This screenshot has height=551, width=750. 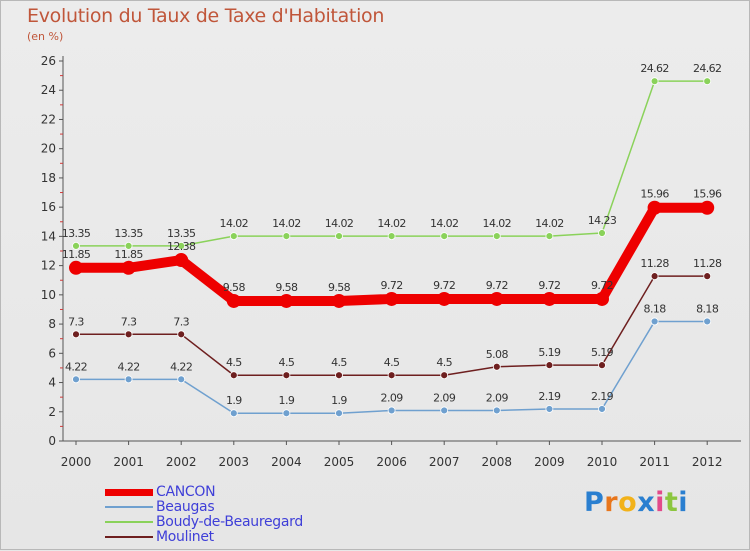 What do you see at coordinates (52, 324) in the screenshot?
I see `y-tick-label: 8` at bounding box center [52, 324].